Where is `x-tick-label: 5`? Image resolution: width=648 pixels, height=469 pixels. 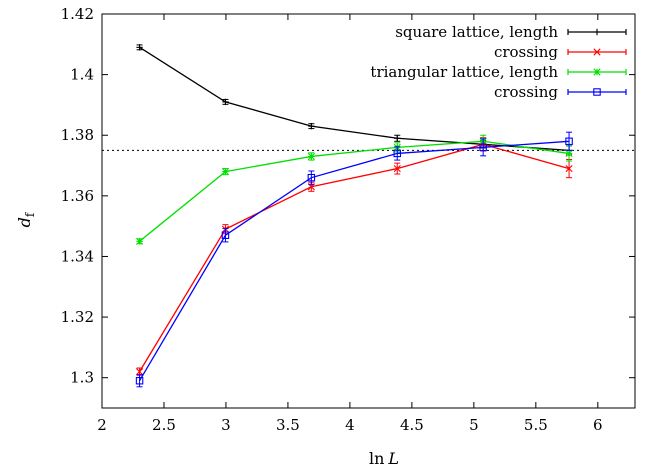
x-tick-label: 5 is located at coordinates (474, 425).